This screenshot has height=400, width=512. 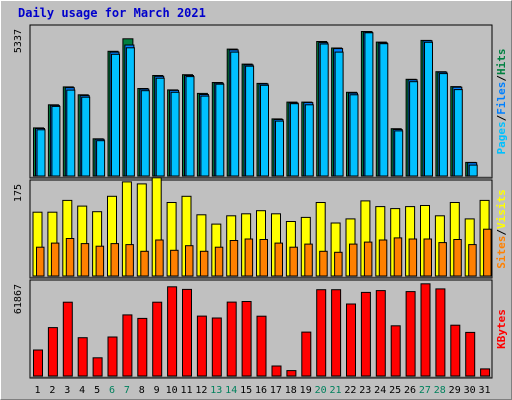 What do you see at coordinates (484, 390) in the screenshot?
I see `day-label-31: 31` at bounding box center [484, 390].